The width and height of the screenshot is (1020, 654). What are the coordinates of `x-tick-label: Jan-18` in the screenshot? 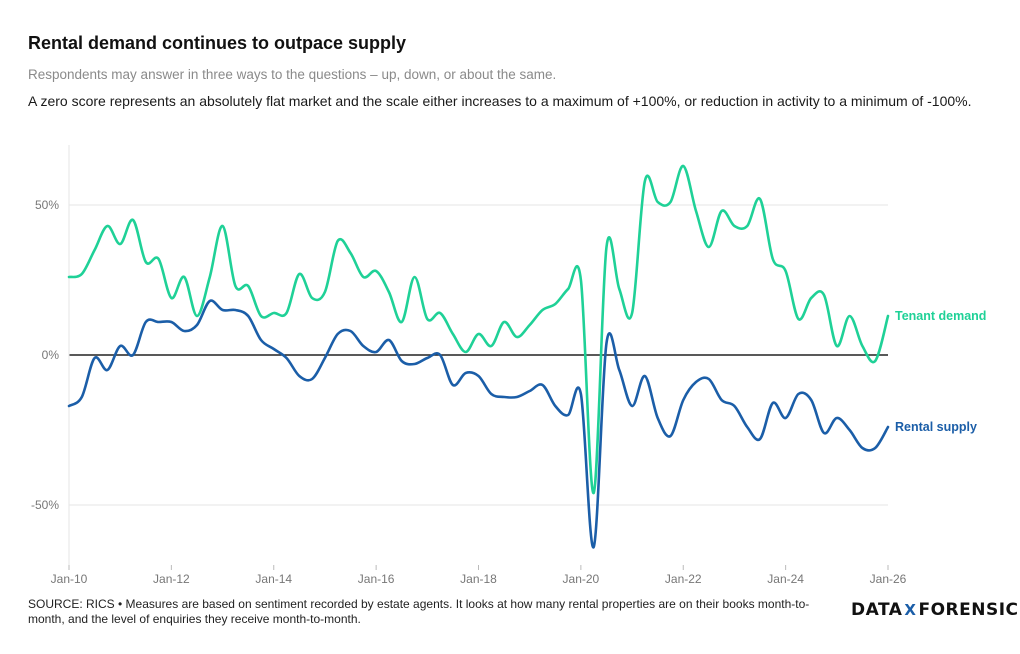 It's located at (478, 579).